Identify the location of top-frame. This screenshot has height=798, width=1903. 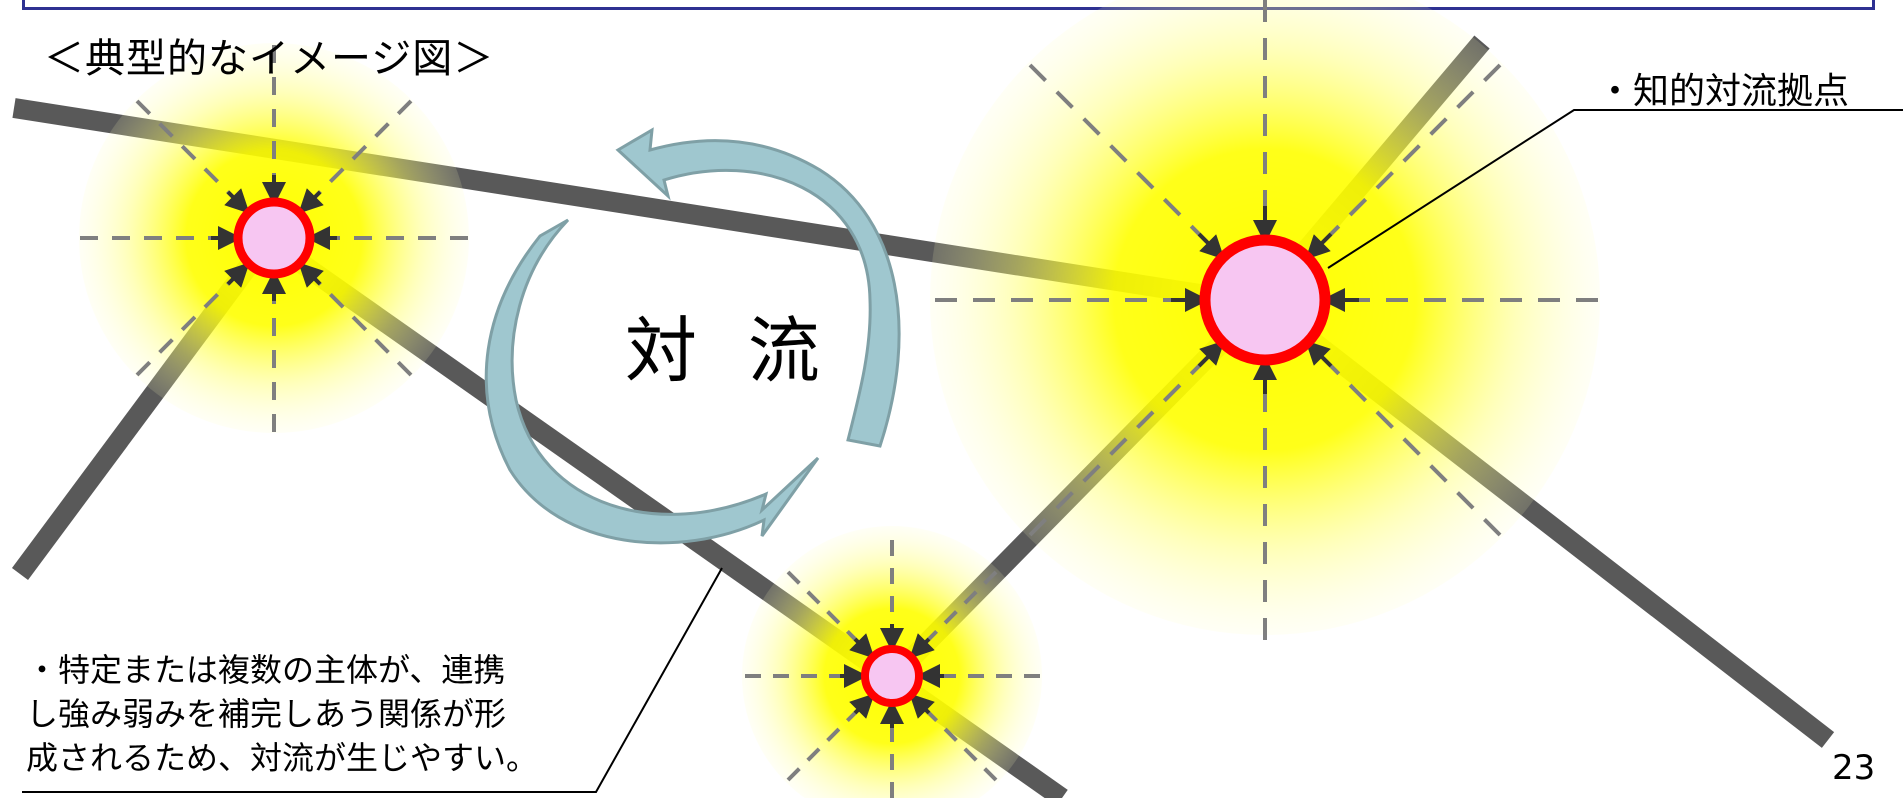
(948, 5).